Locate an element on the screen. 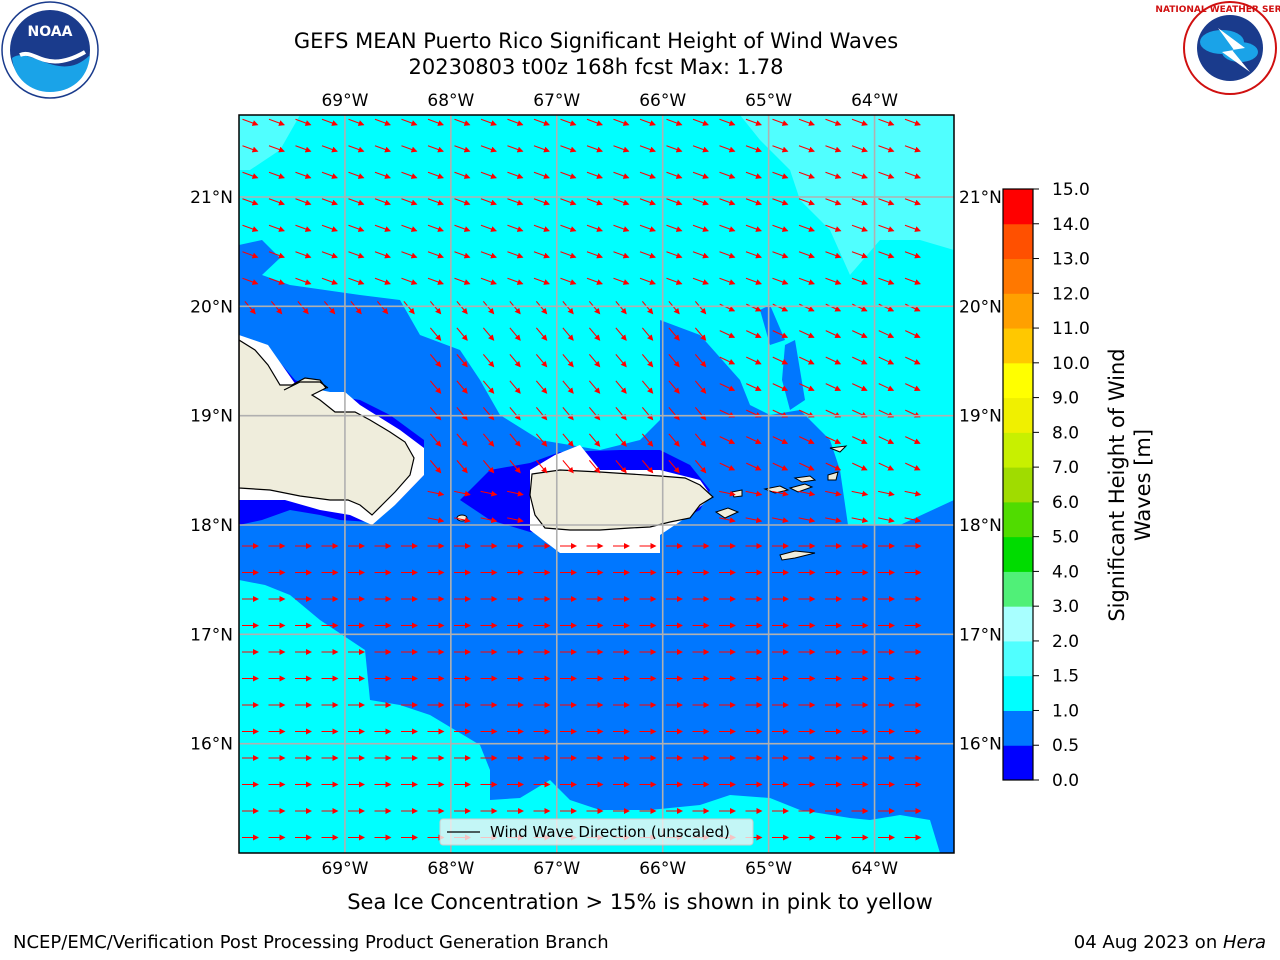  colorbar-tick-label: 2.0 is located at coordinates (1065, 642).